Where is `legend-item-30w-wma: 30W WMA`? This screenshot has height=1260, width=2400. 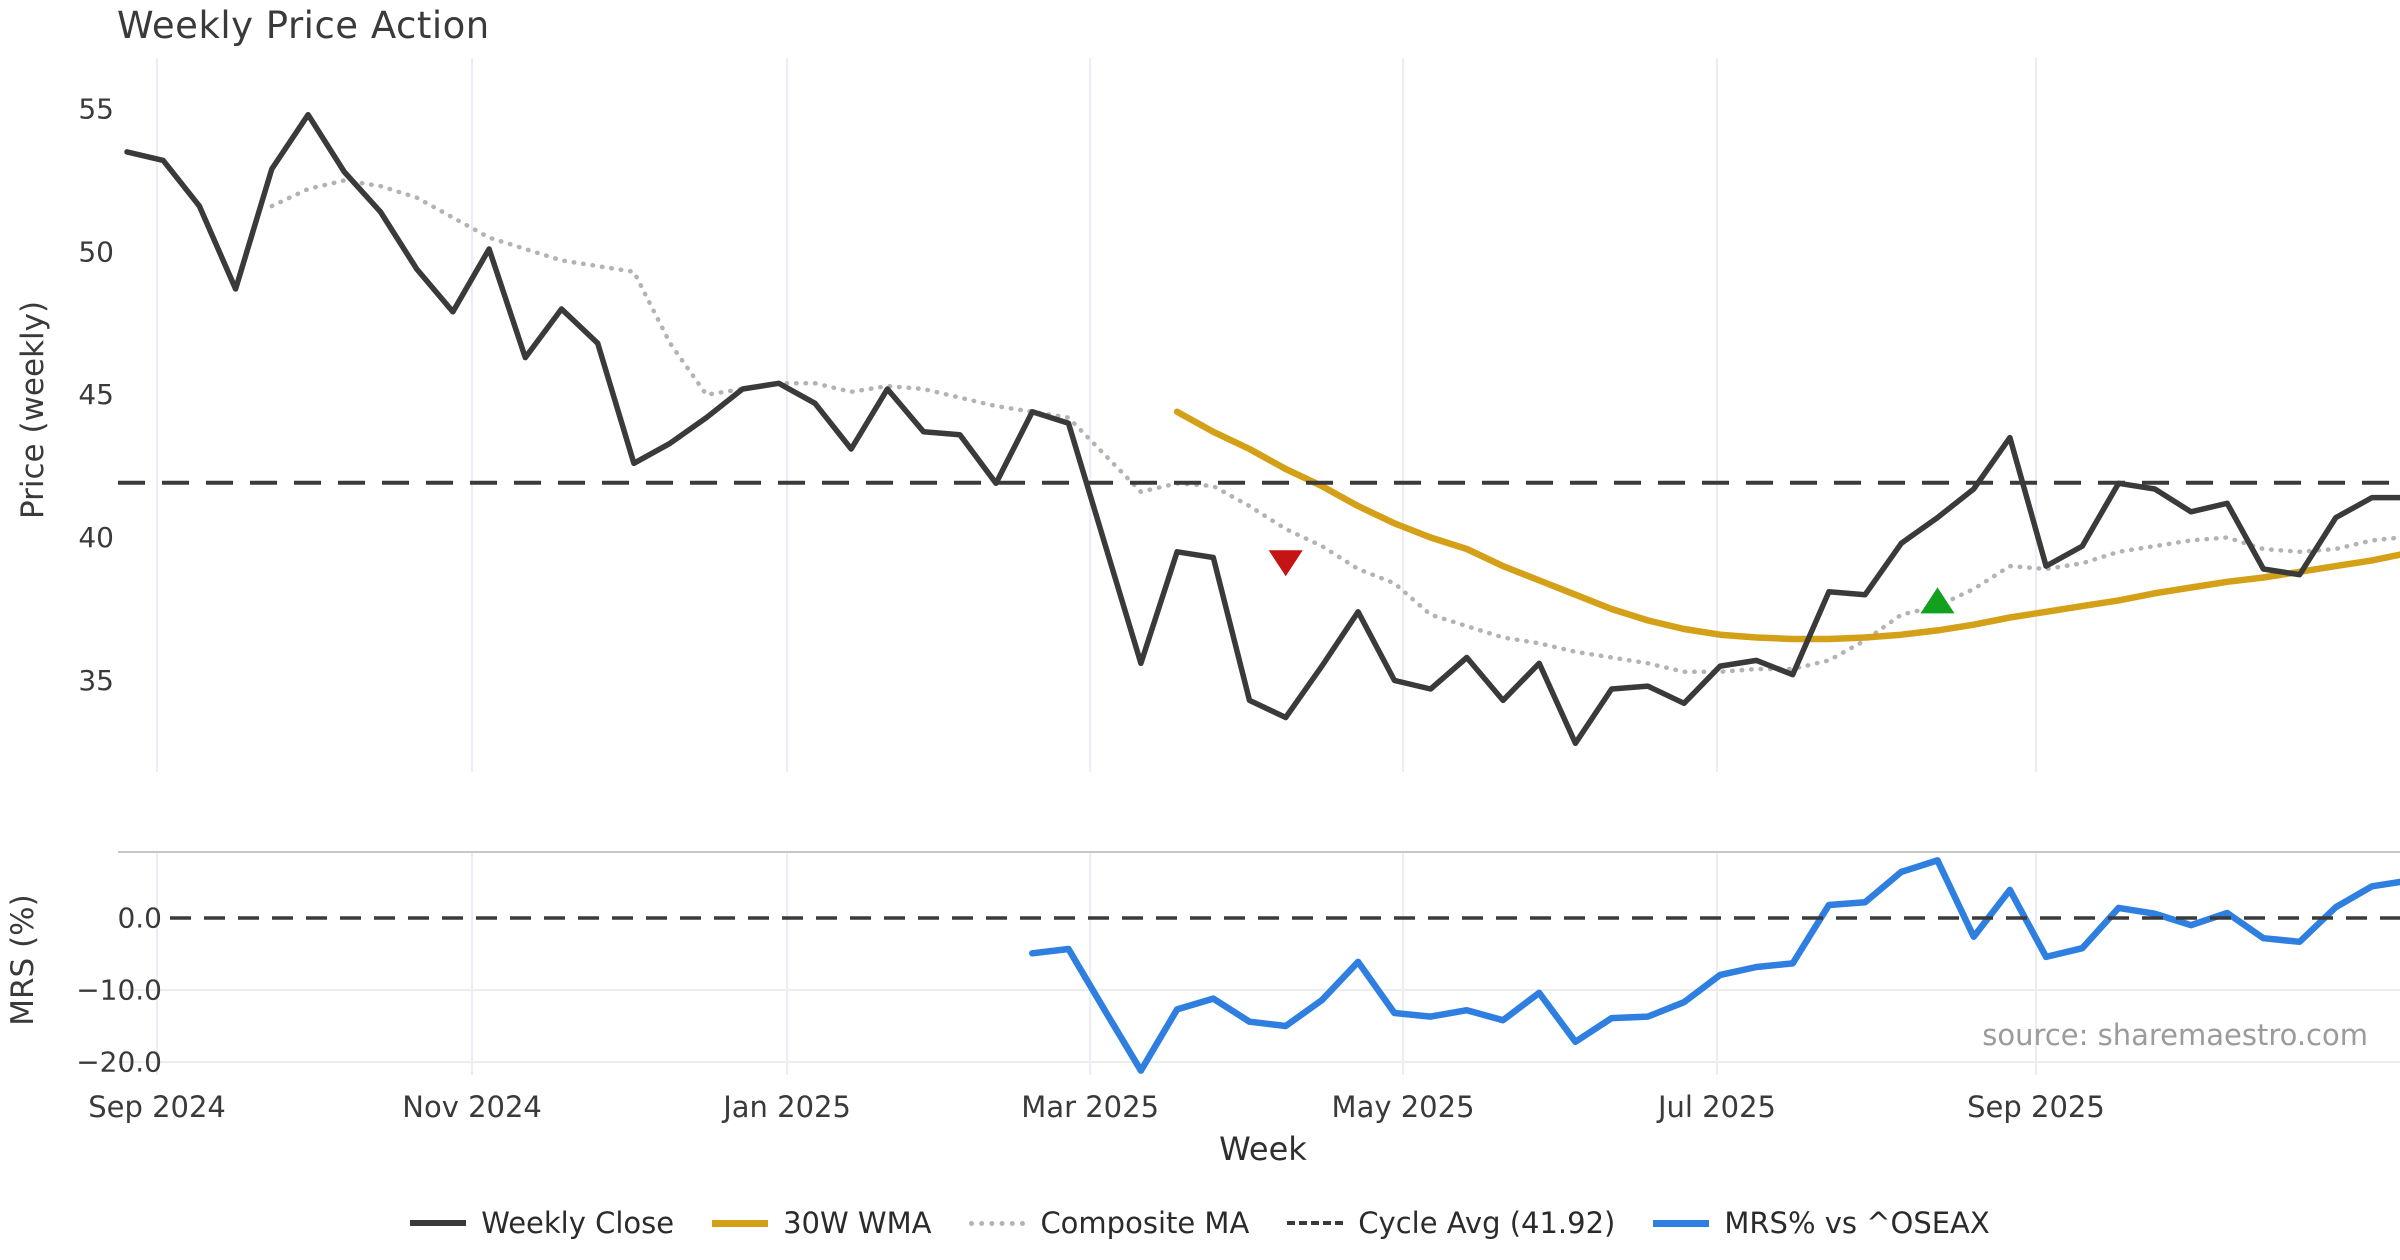
legend-item-30w-wma: 30W WMA is located at coordinates (821, 1223).